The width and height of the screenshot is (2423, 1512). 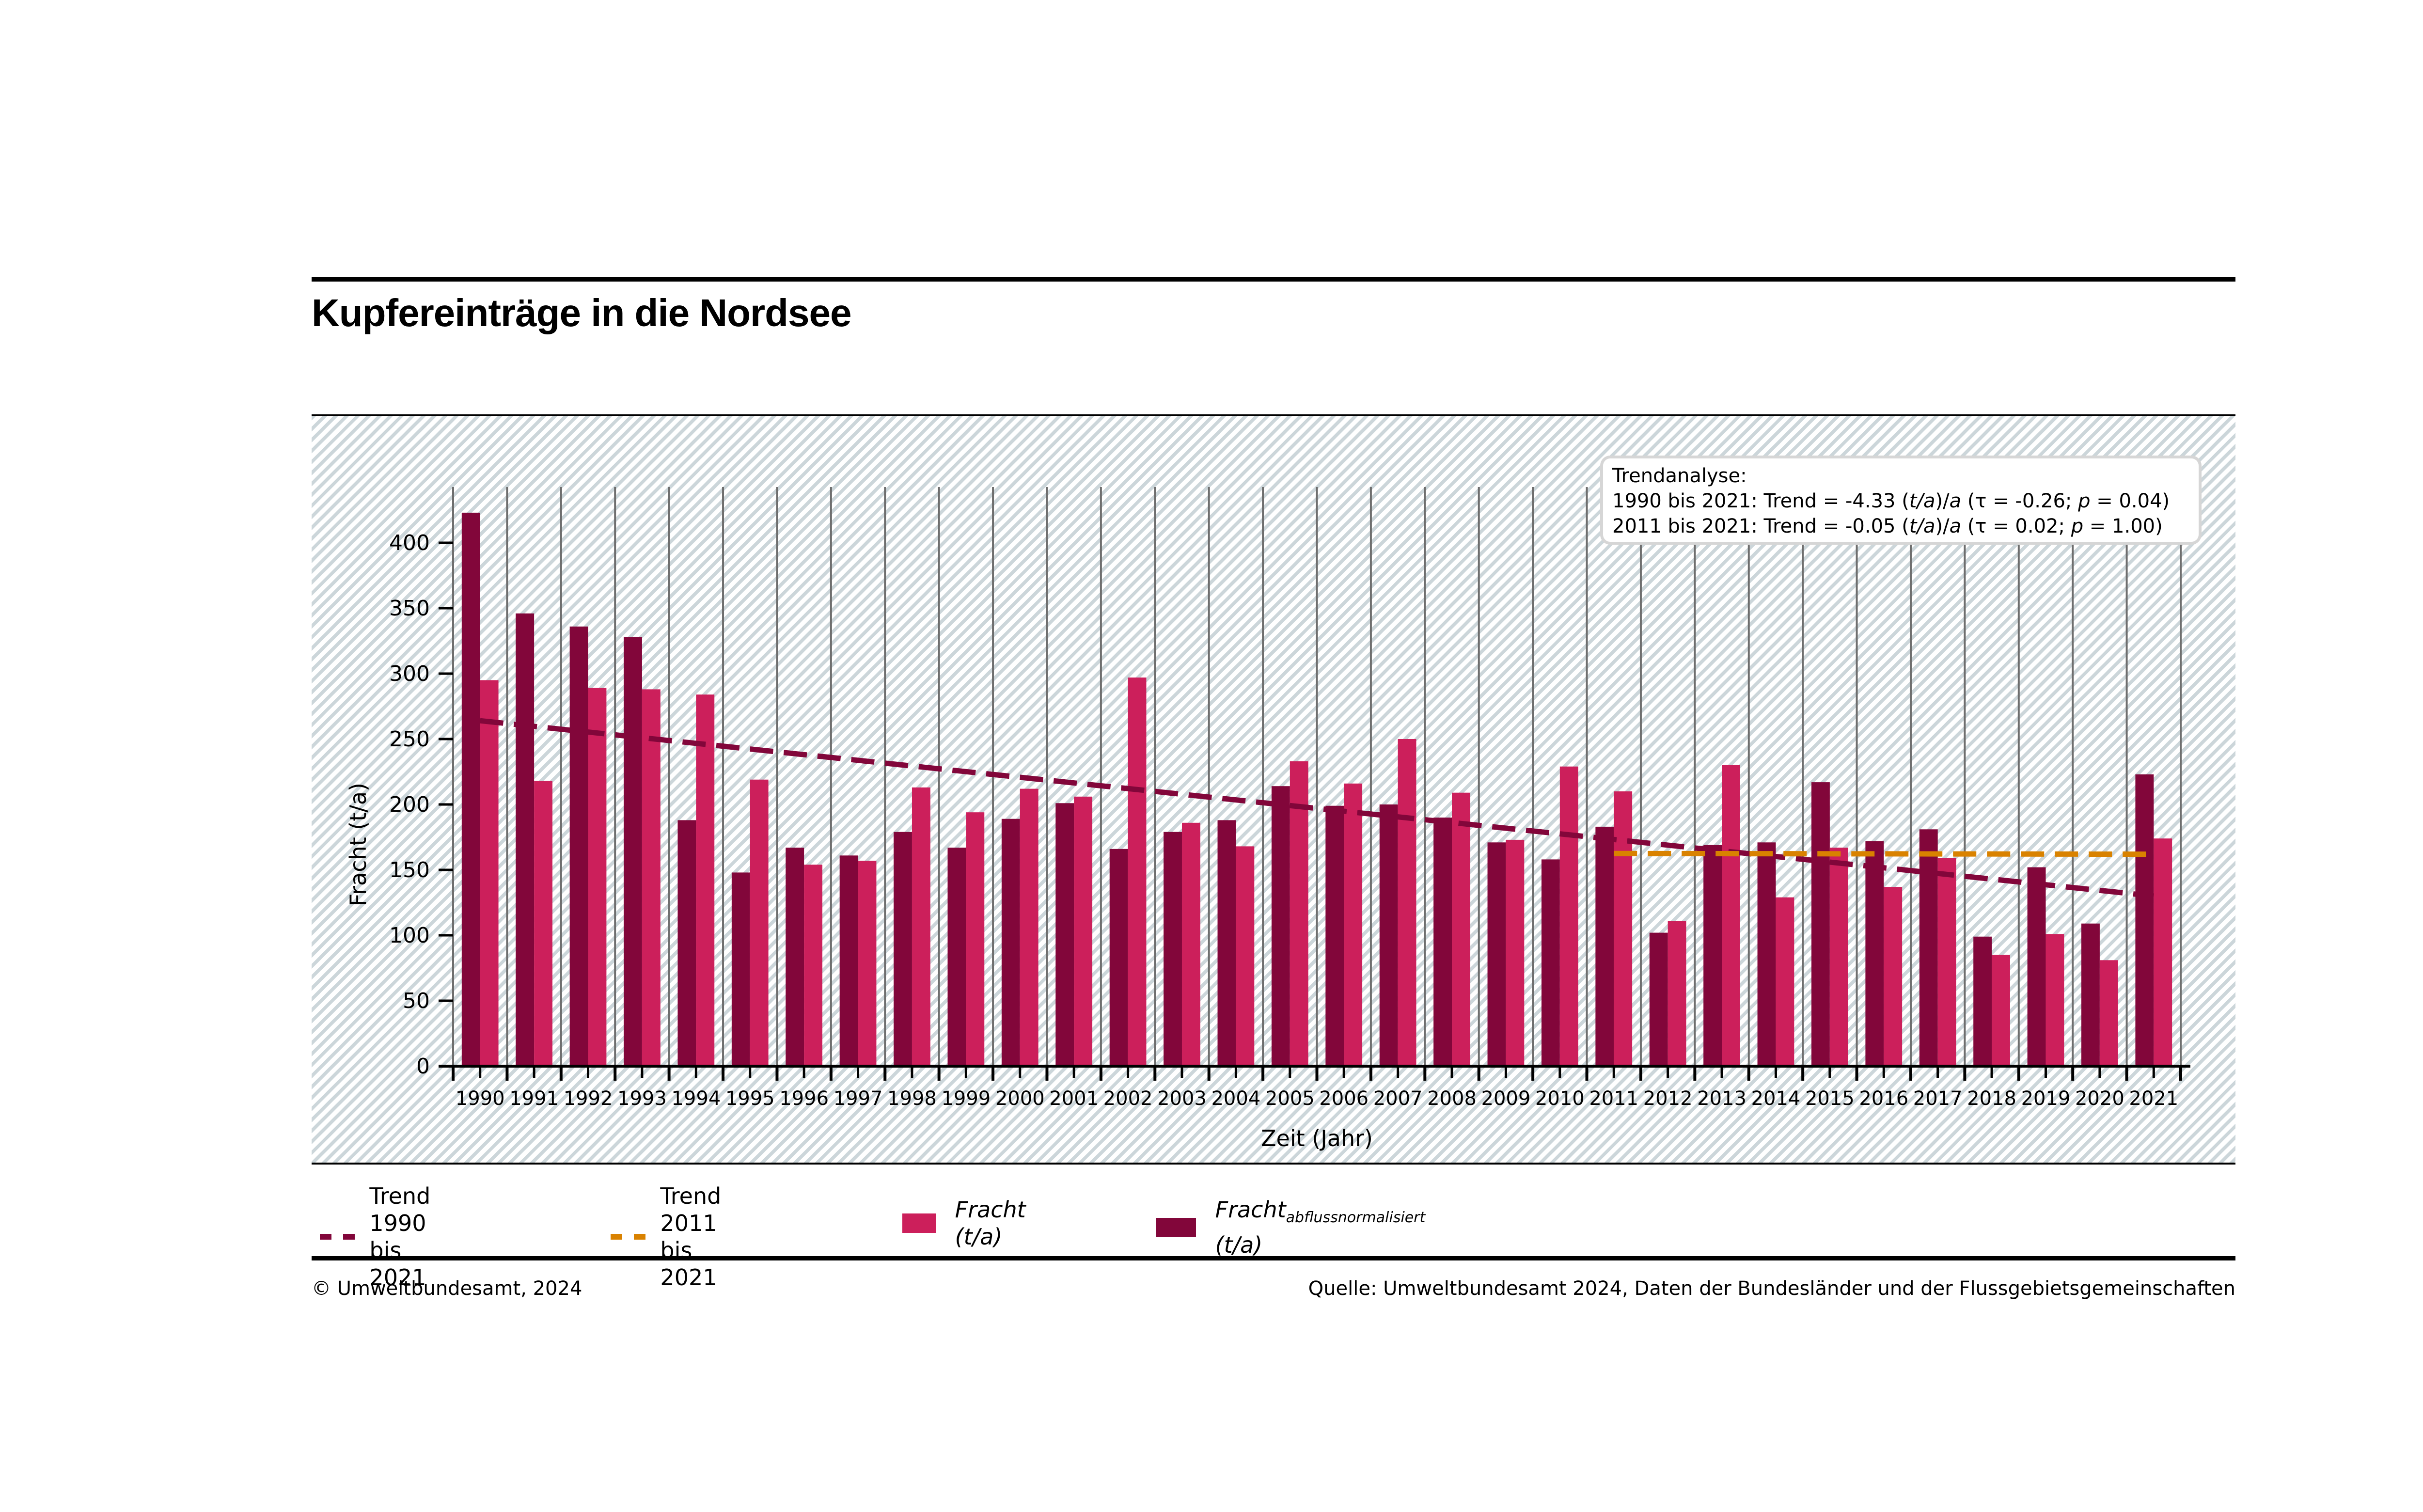 What do you see at coordinates (1083, 931) in the screenshot?
I see `bar-fracht-2001` at bounding box center [1083, 931].